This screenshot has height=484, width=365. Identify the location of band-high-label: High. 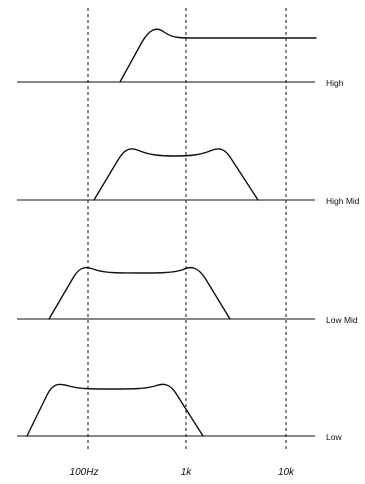
(335, 83).